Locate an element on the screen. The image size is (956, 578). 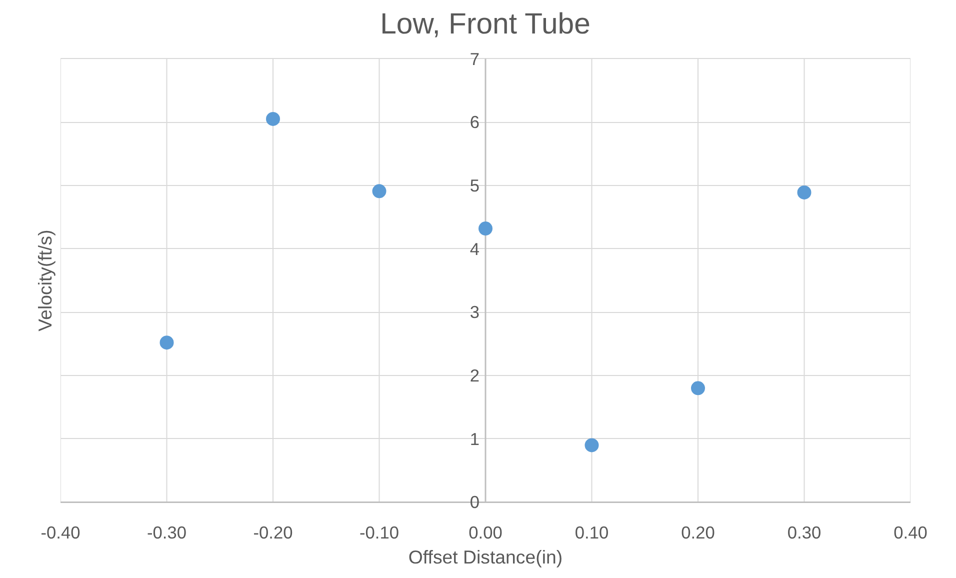
x-tick-label: -0.30 is located at coordinates (166, 532).